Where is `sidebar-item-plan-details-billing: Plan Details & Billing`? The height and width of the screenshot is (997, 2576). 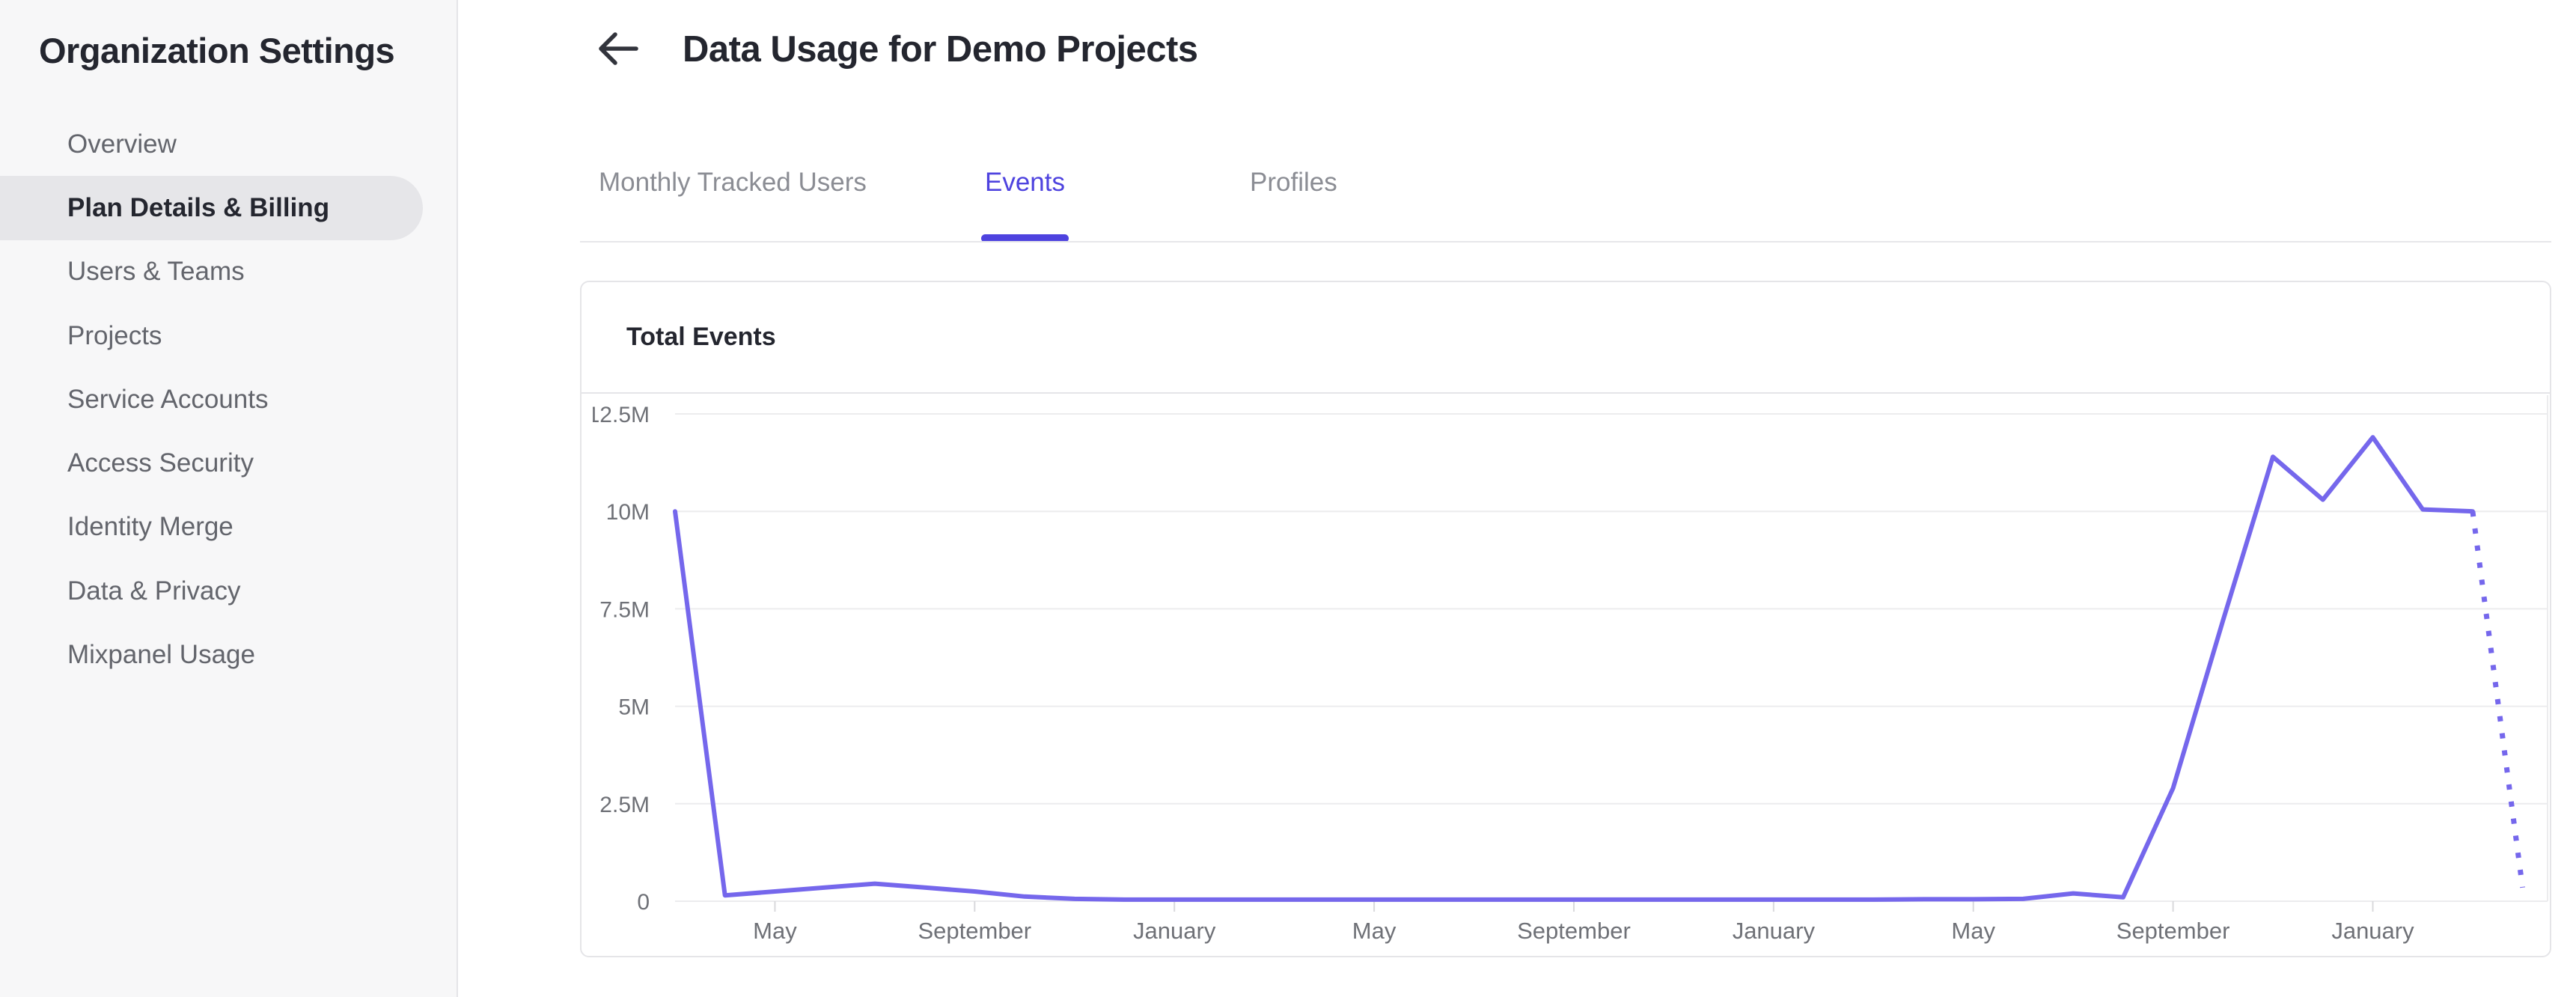 sidebar-item-plan-details-billing: Plan Details & Billing is located at coordinates (211, 208).